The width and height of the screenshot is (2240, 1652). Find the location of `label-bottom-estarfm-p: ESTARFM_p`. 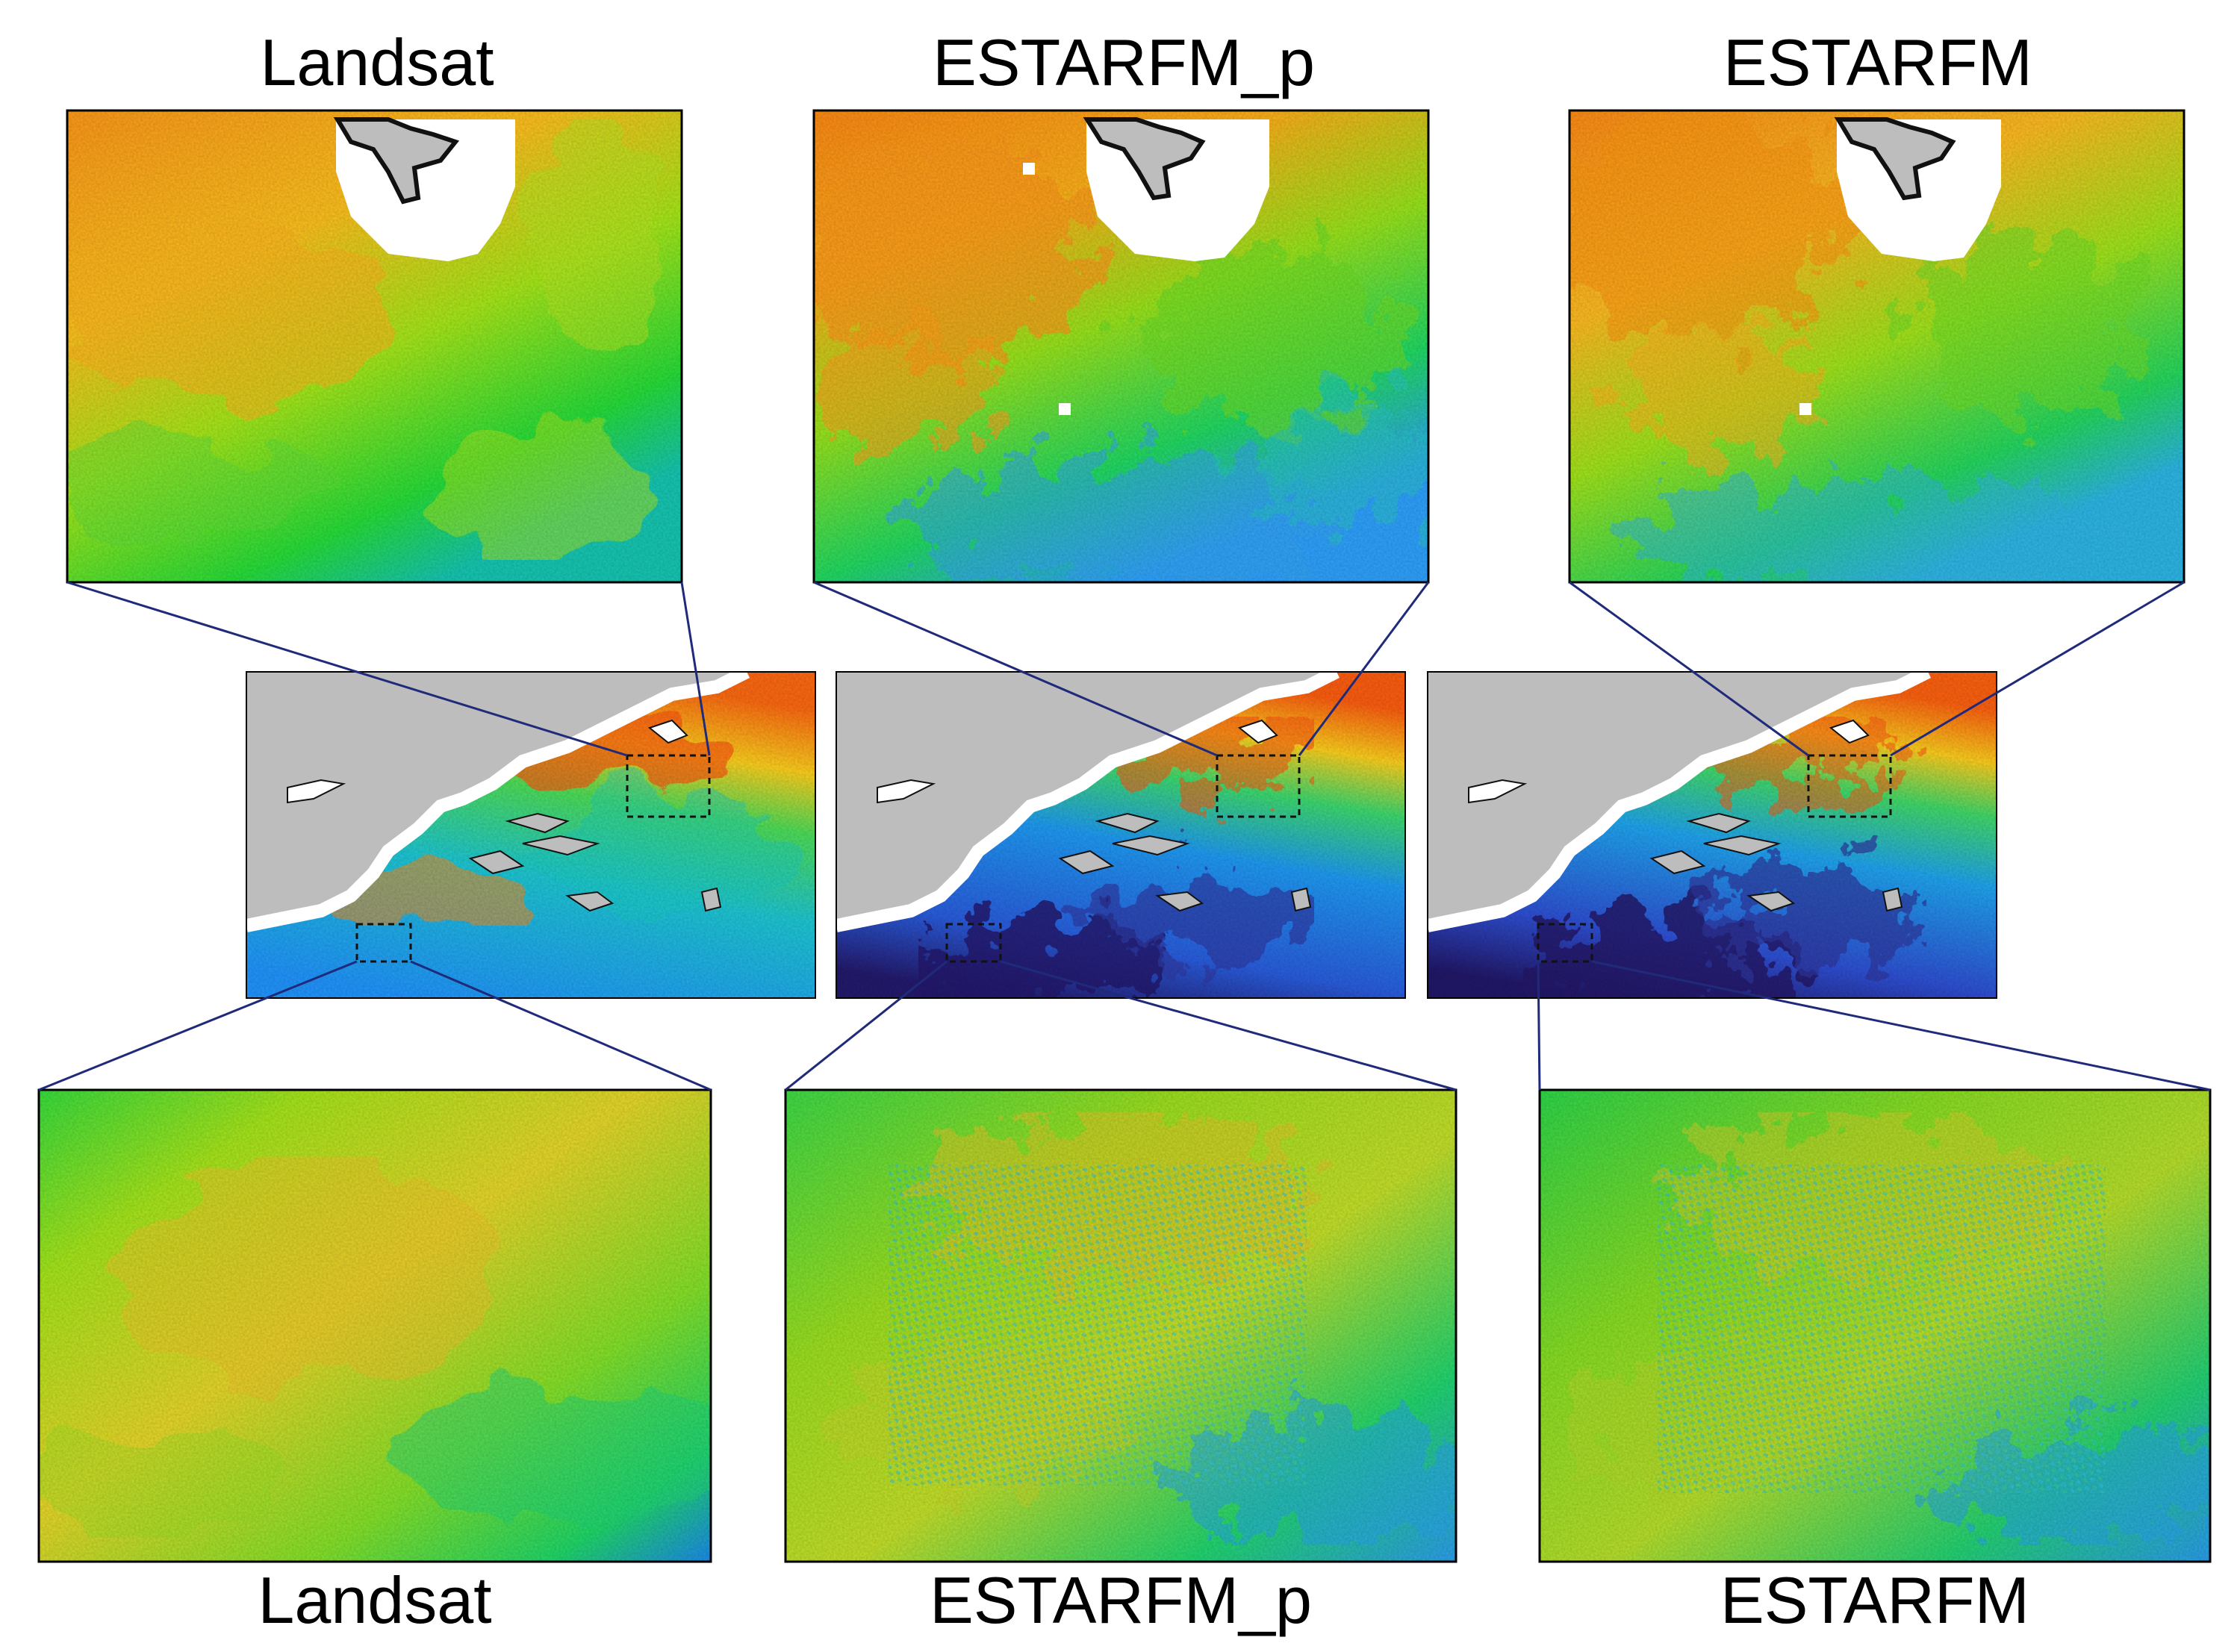

label-bottom-estarfm-p: ESTARFM_p is located at coordinates (1121, 1600).